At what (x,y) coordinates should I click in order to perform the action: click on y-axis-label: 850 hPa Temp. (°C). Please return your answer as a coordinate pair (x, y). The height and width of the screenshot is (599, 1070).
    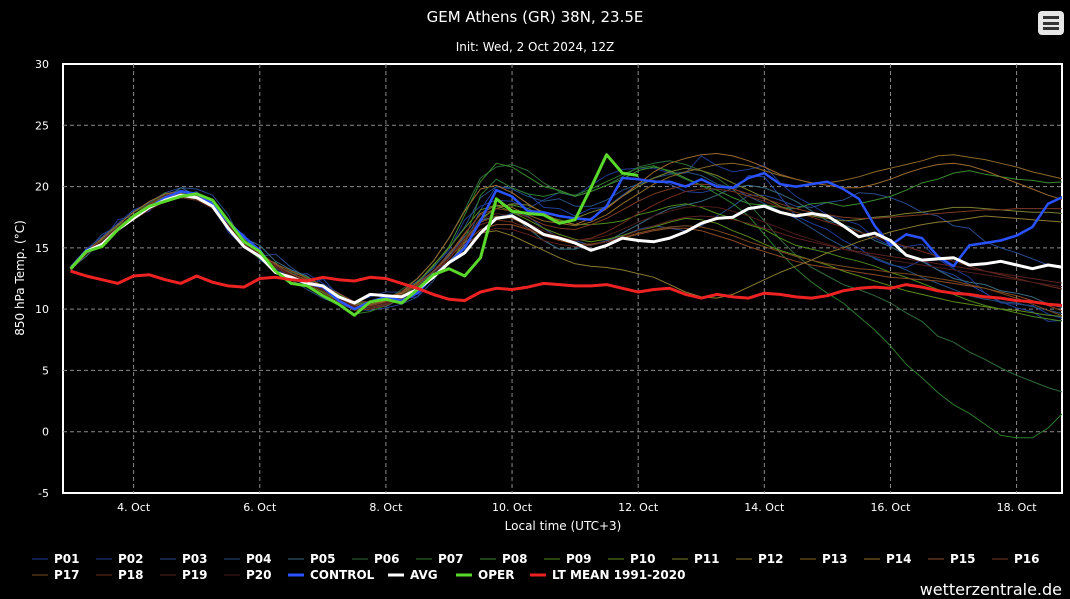
    Looking at the image, I should click on (20, 278).